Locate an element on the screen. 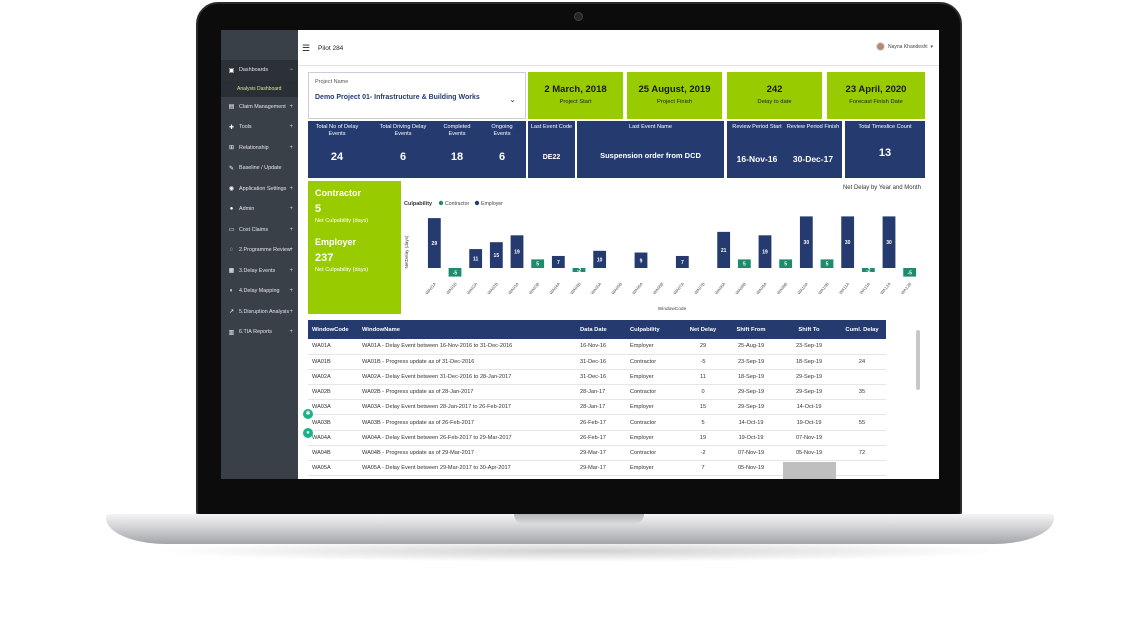 Image resolution: width=1148 pixels, height=642 pixels. sidebar-item-4: ⊞ Relationship + is located at coordinates (259, 148).